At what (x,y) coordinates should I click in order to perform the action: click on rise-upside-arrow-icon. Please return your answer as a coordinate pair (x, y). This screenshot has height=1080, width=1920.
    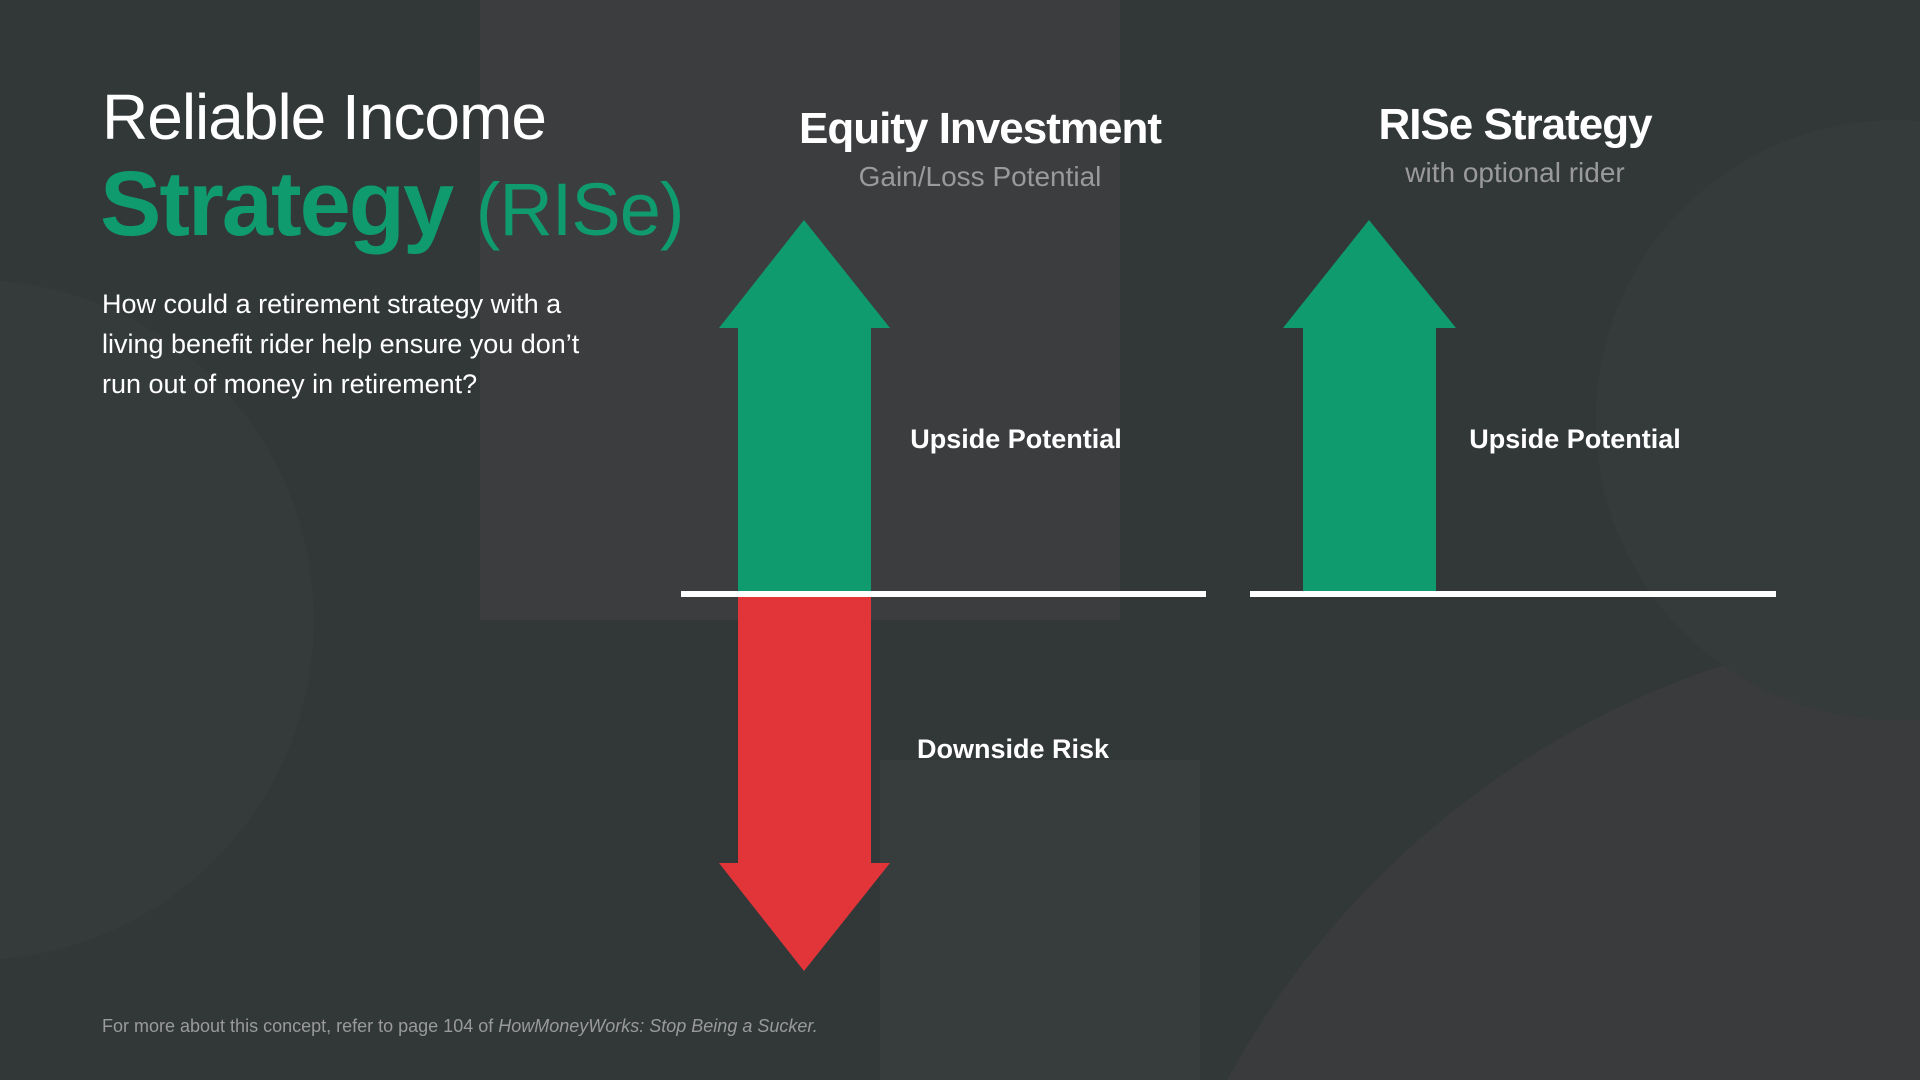
    Looking at the image, I should click on (1369, 406).